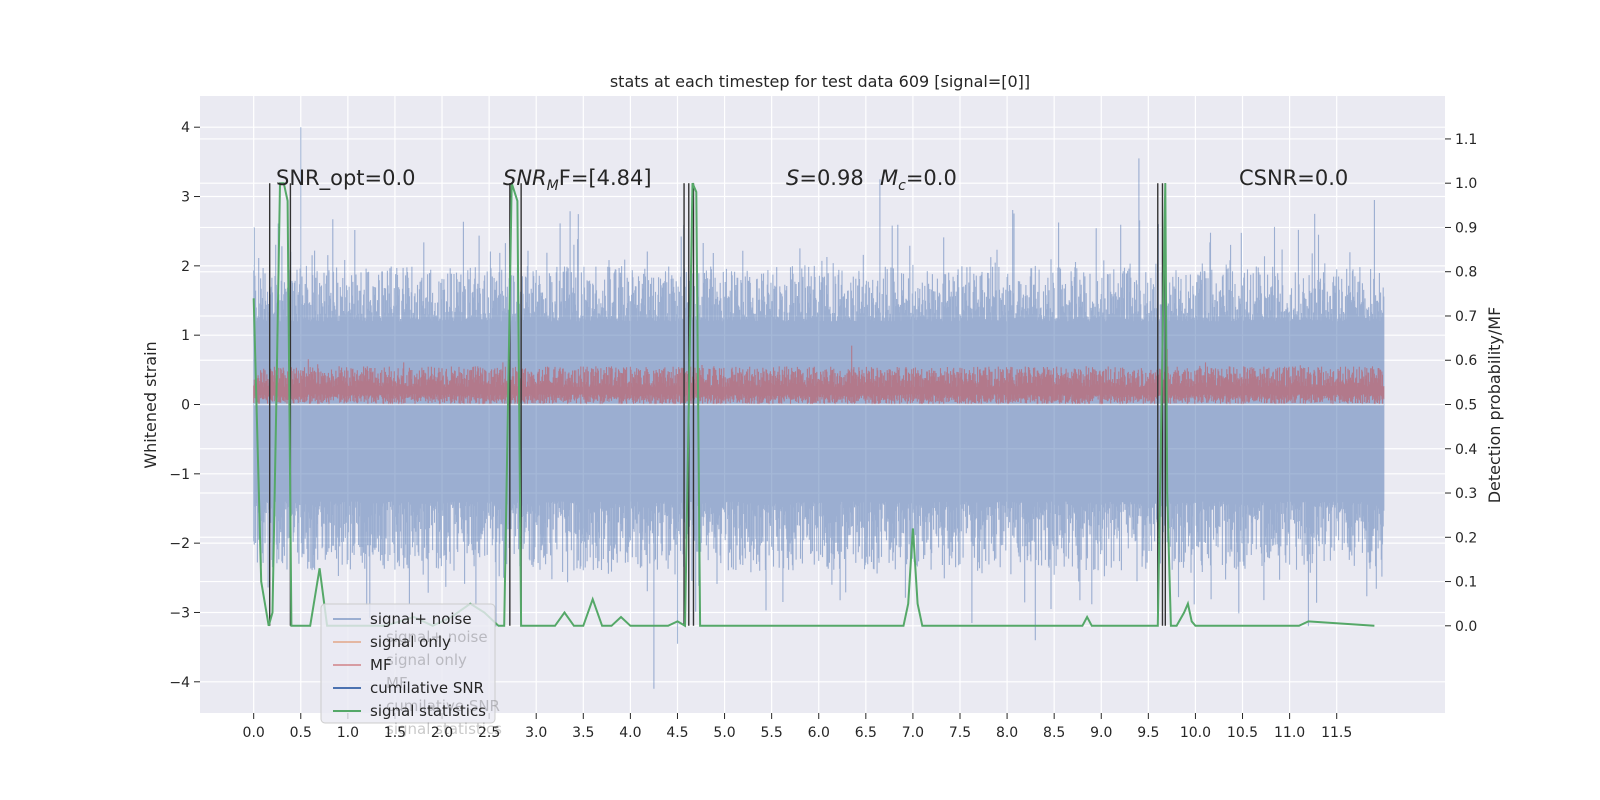 The image size is (1600, 800). What do you see at coordinates (902, 186) in the screenshot?
I see `annotation-mc-sub: c` at bounding box center [902, 186].